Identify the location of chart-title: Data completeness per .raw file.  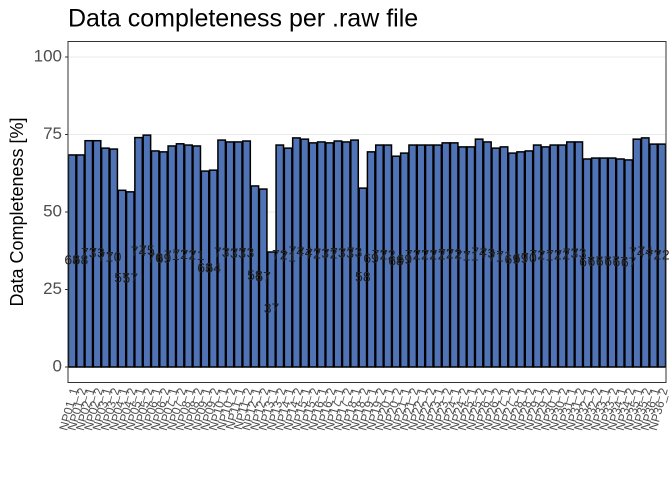
(243, 19).